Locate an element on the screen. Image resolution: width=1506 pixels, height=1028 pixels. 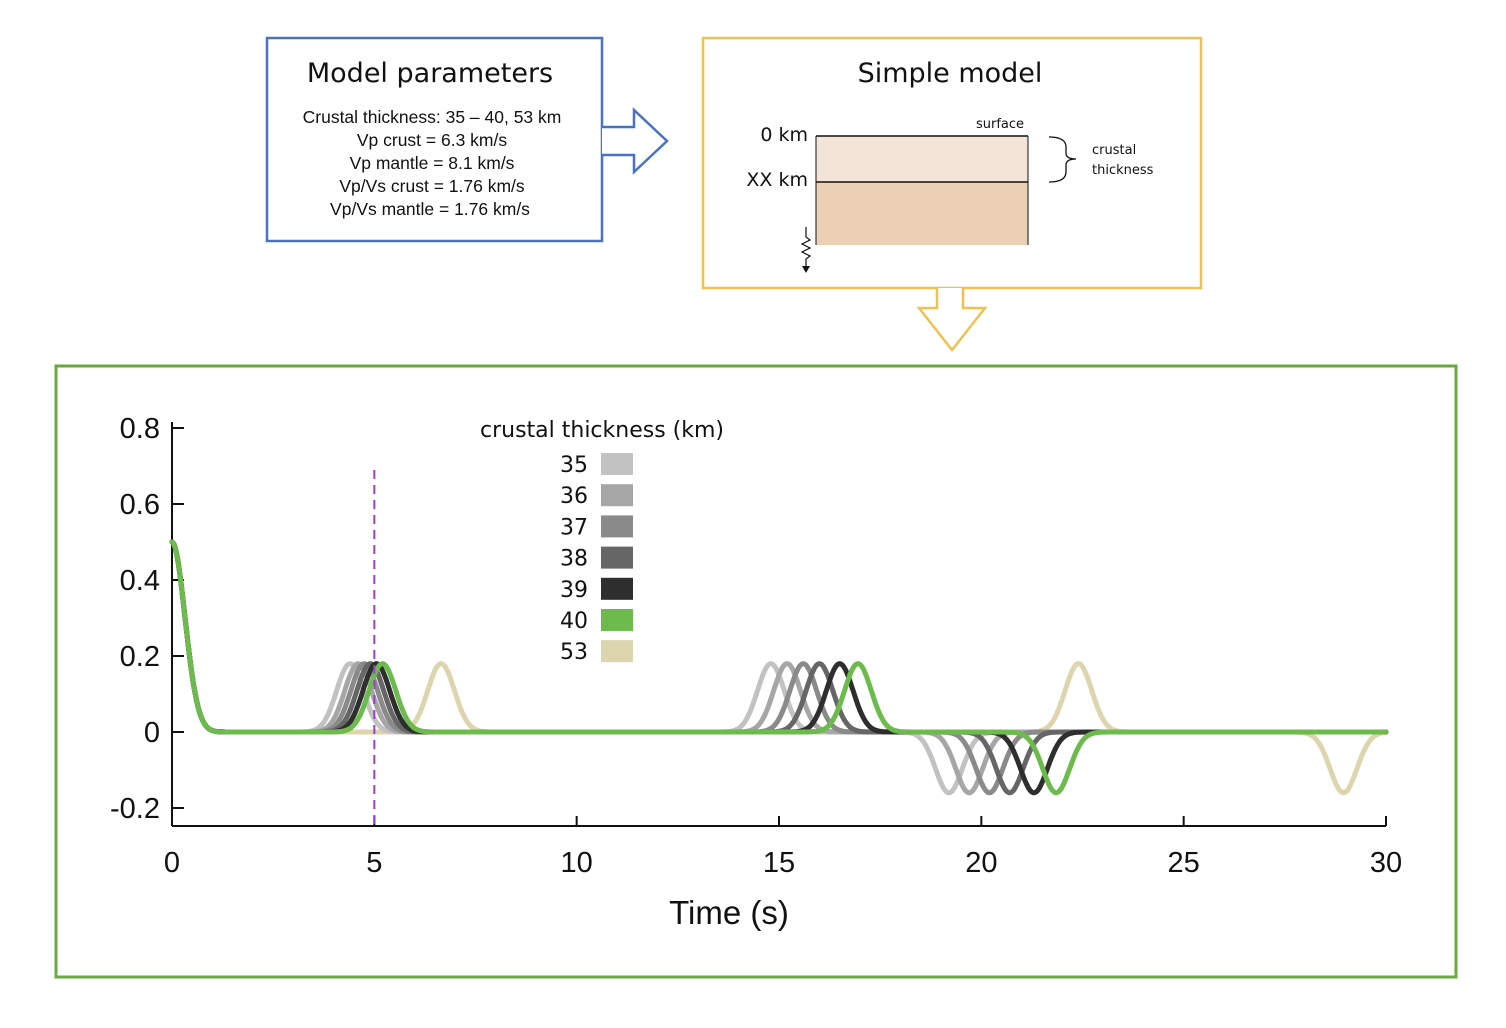
x-axis-label: Time (s) is located at coordinates (729, 912).